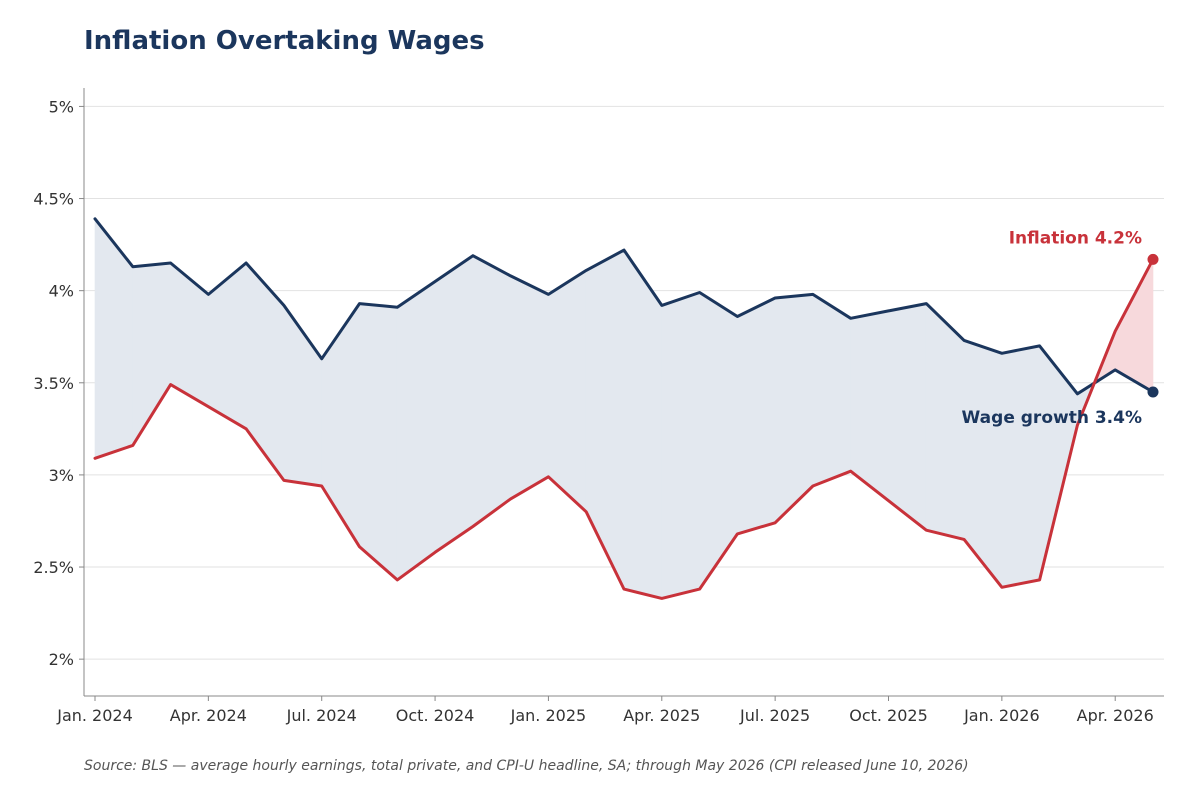  I want to click on end-label-inflation: Inflation 4.2%, so click(1075, 238).